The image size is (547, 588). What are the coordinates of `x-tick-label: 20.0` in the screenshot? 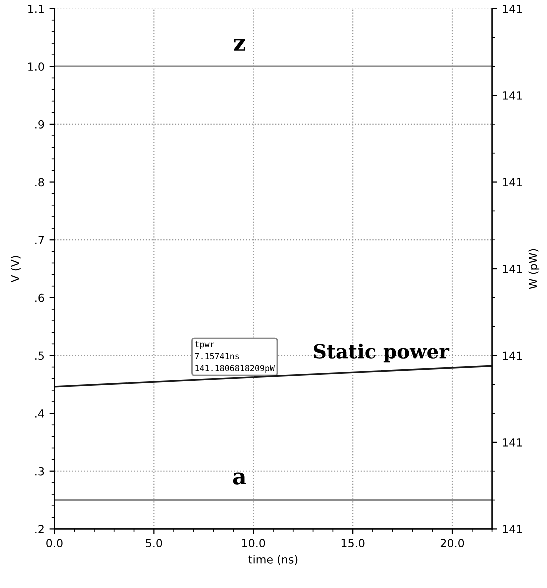 It's located at (452, 543).